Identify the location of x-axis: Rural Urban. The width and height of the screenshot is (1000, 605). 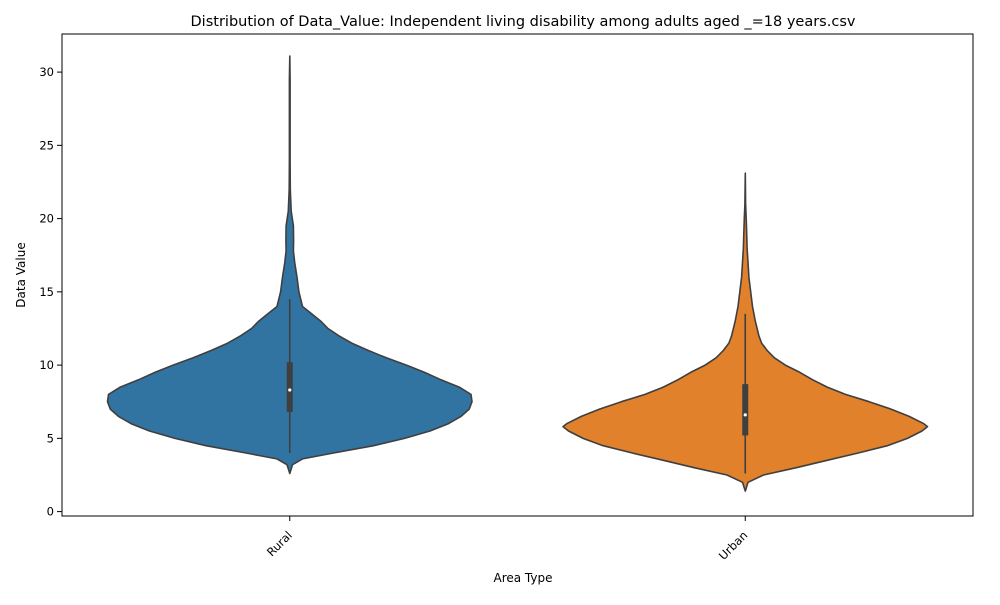
(507, 539).